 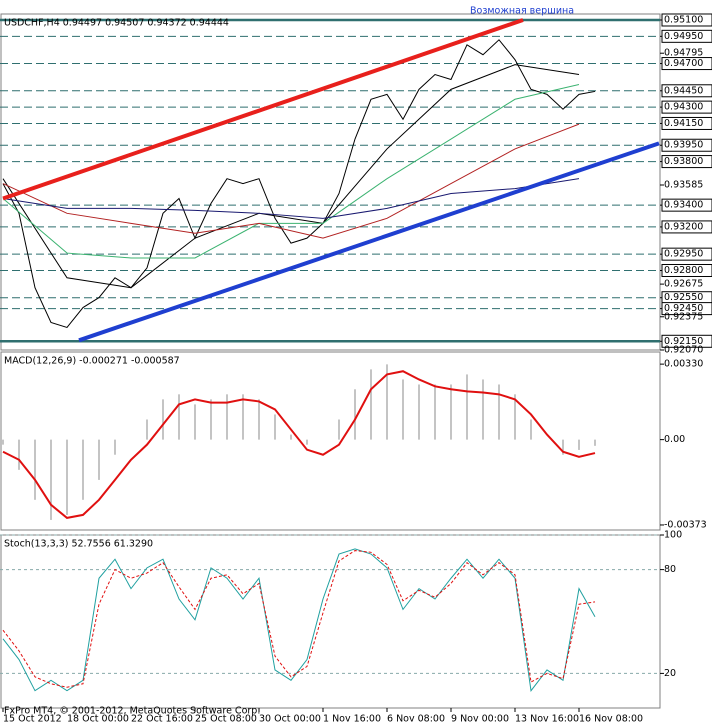 What do you see at coordinates (683, 297) in the screenshot?
I see `y-tick-label: 0.92550` at bounding box center [683, 297].